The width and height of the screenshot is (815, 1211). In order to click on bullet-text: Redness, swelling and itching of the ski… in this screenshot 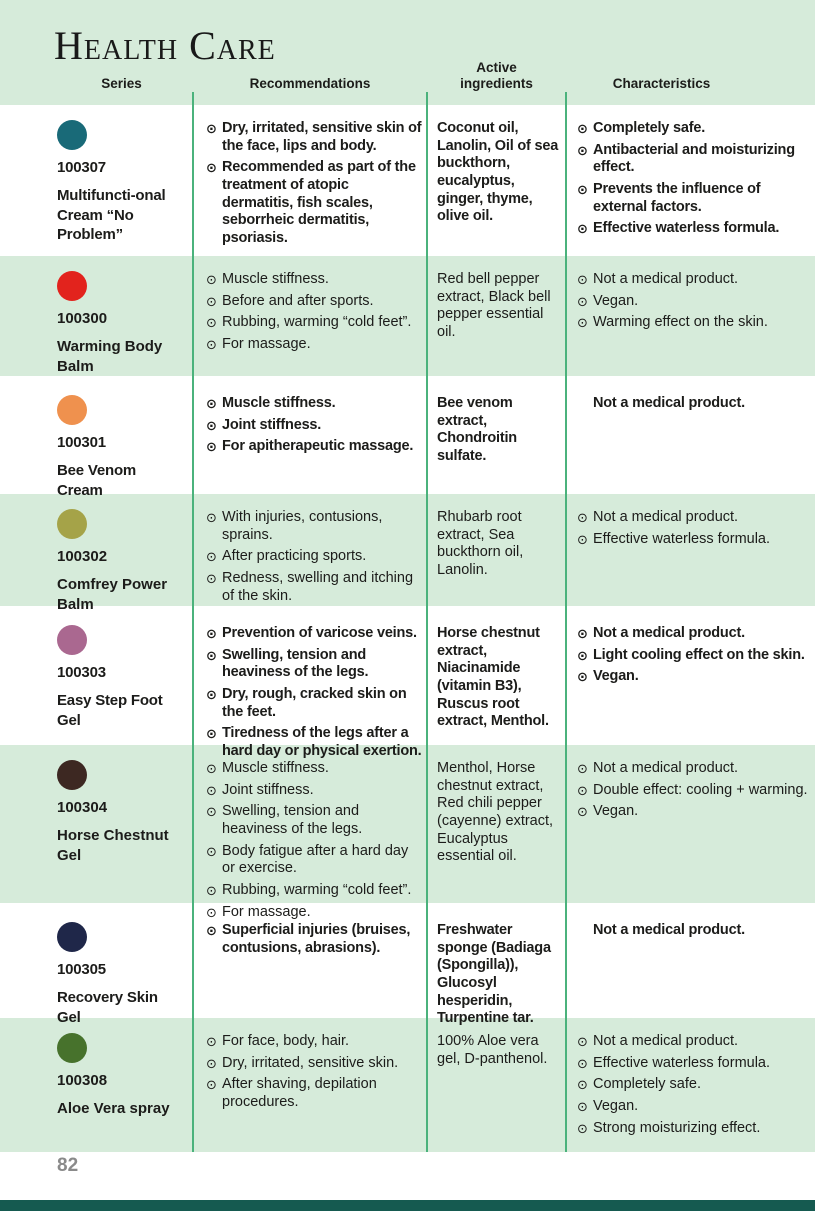, I will do `click(318, 587)`.